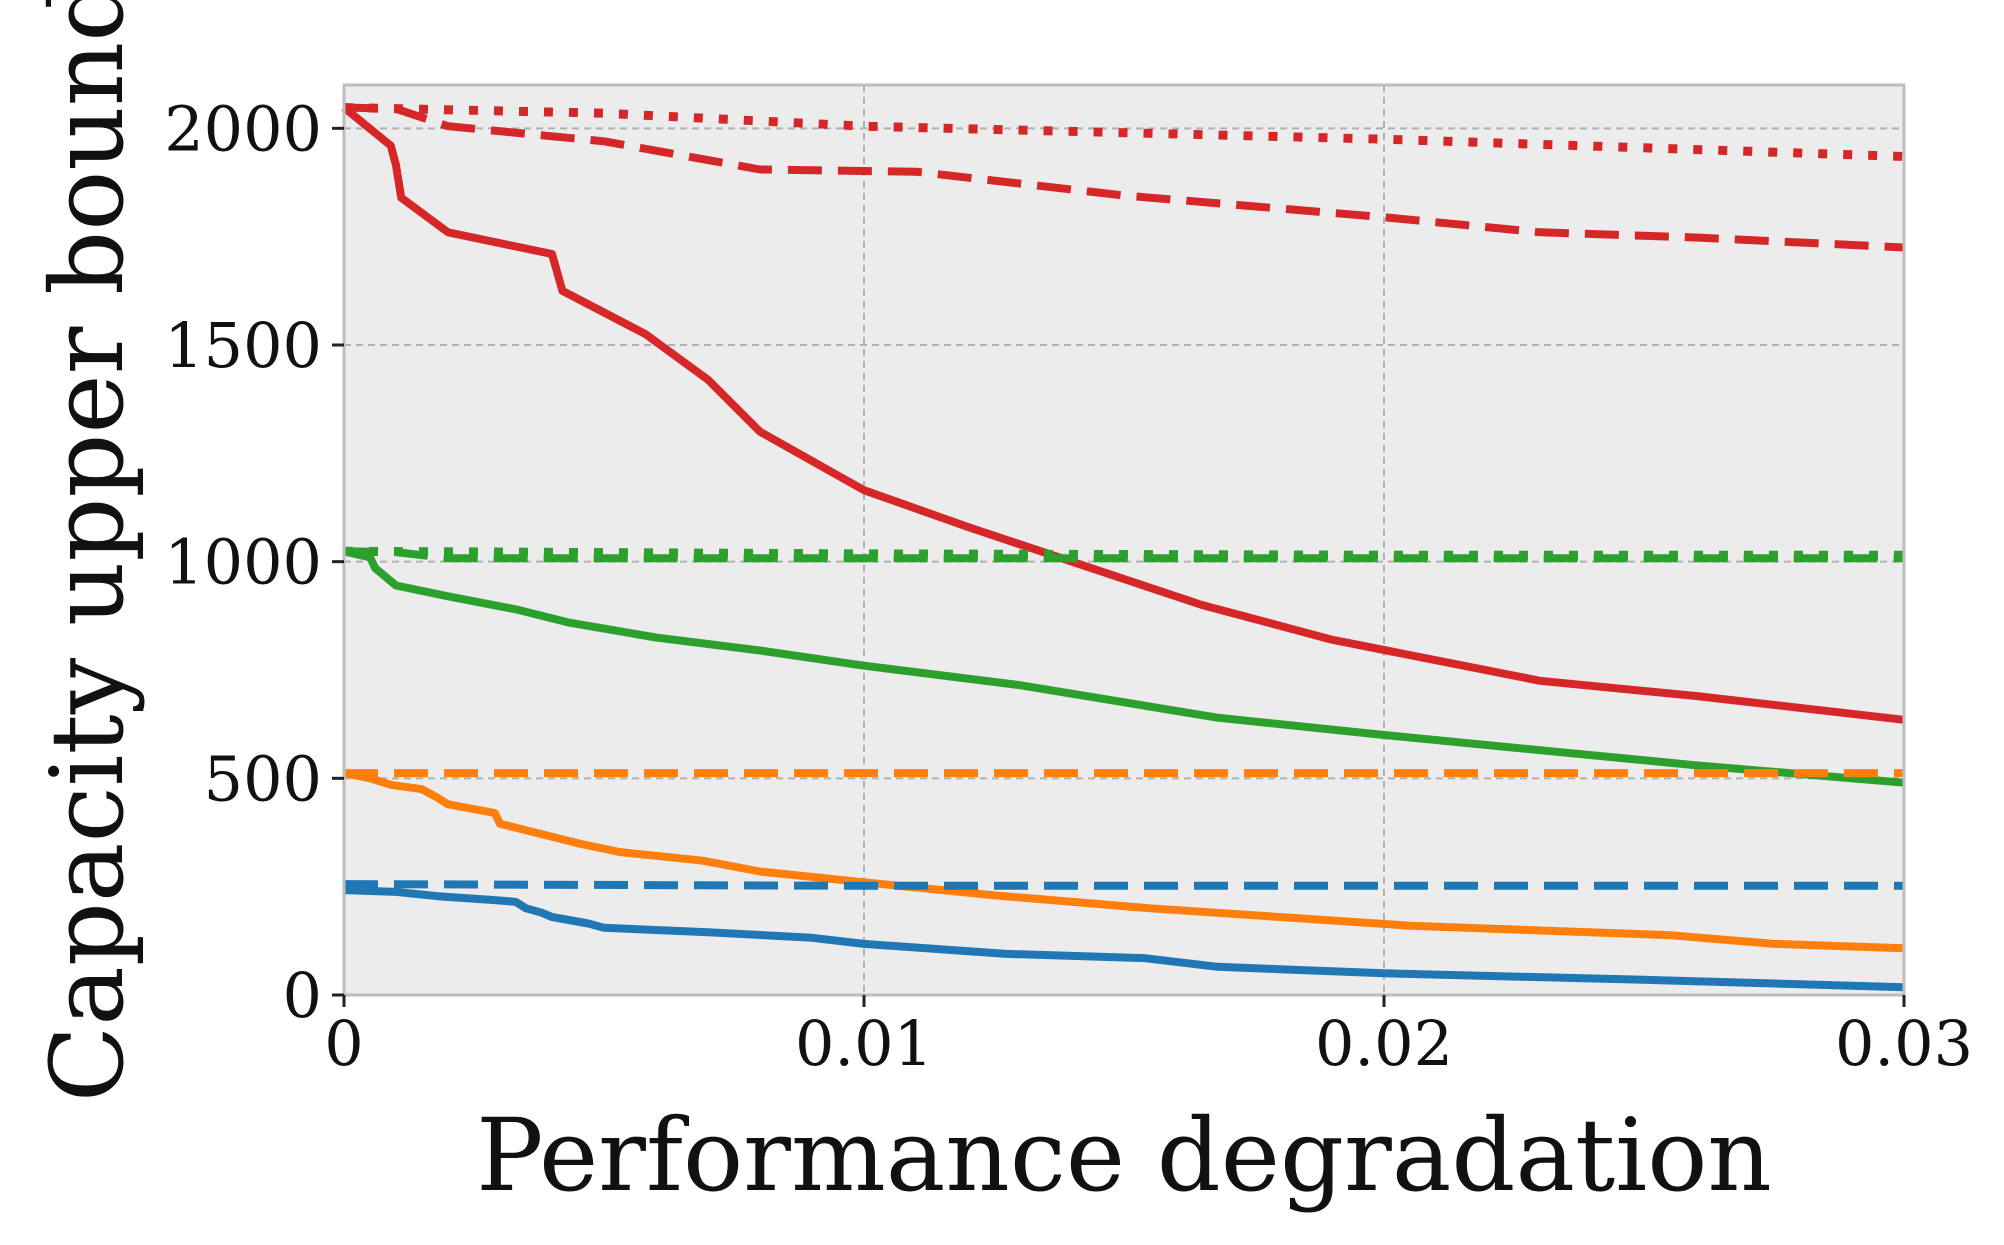 The width and height of the screenshot is (2004, 1245). I want to click on x-tick-label: 0.01, so click(864, 1043).